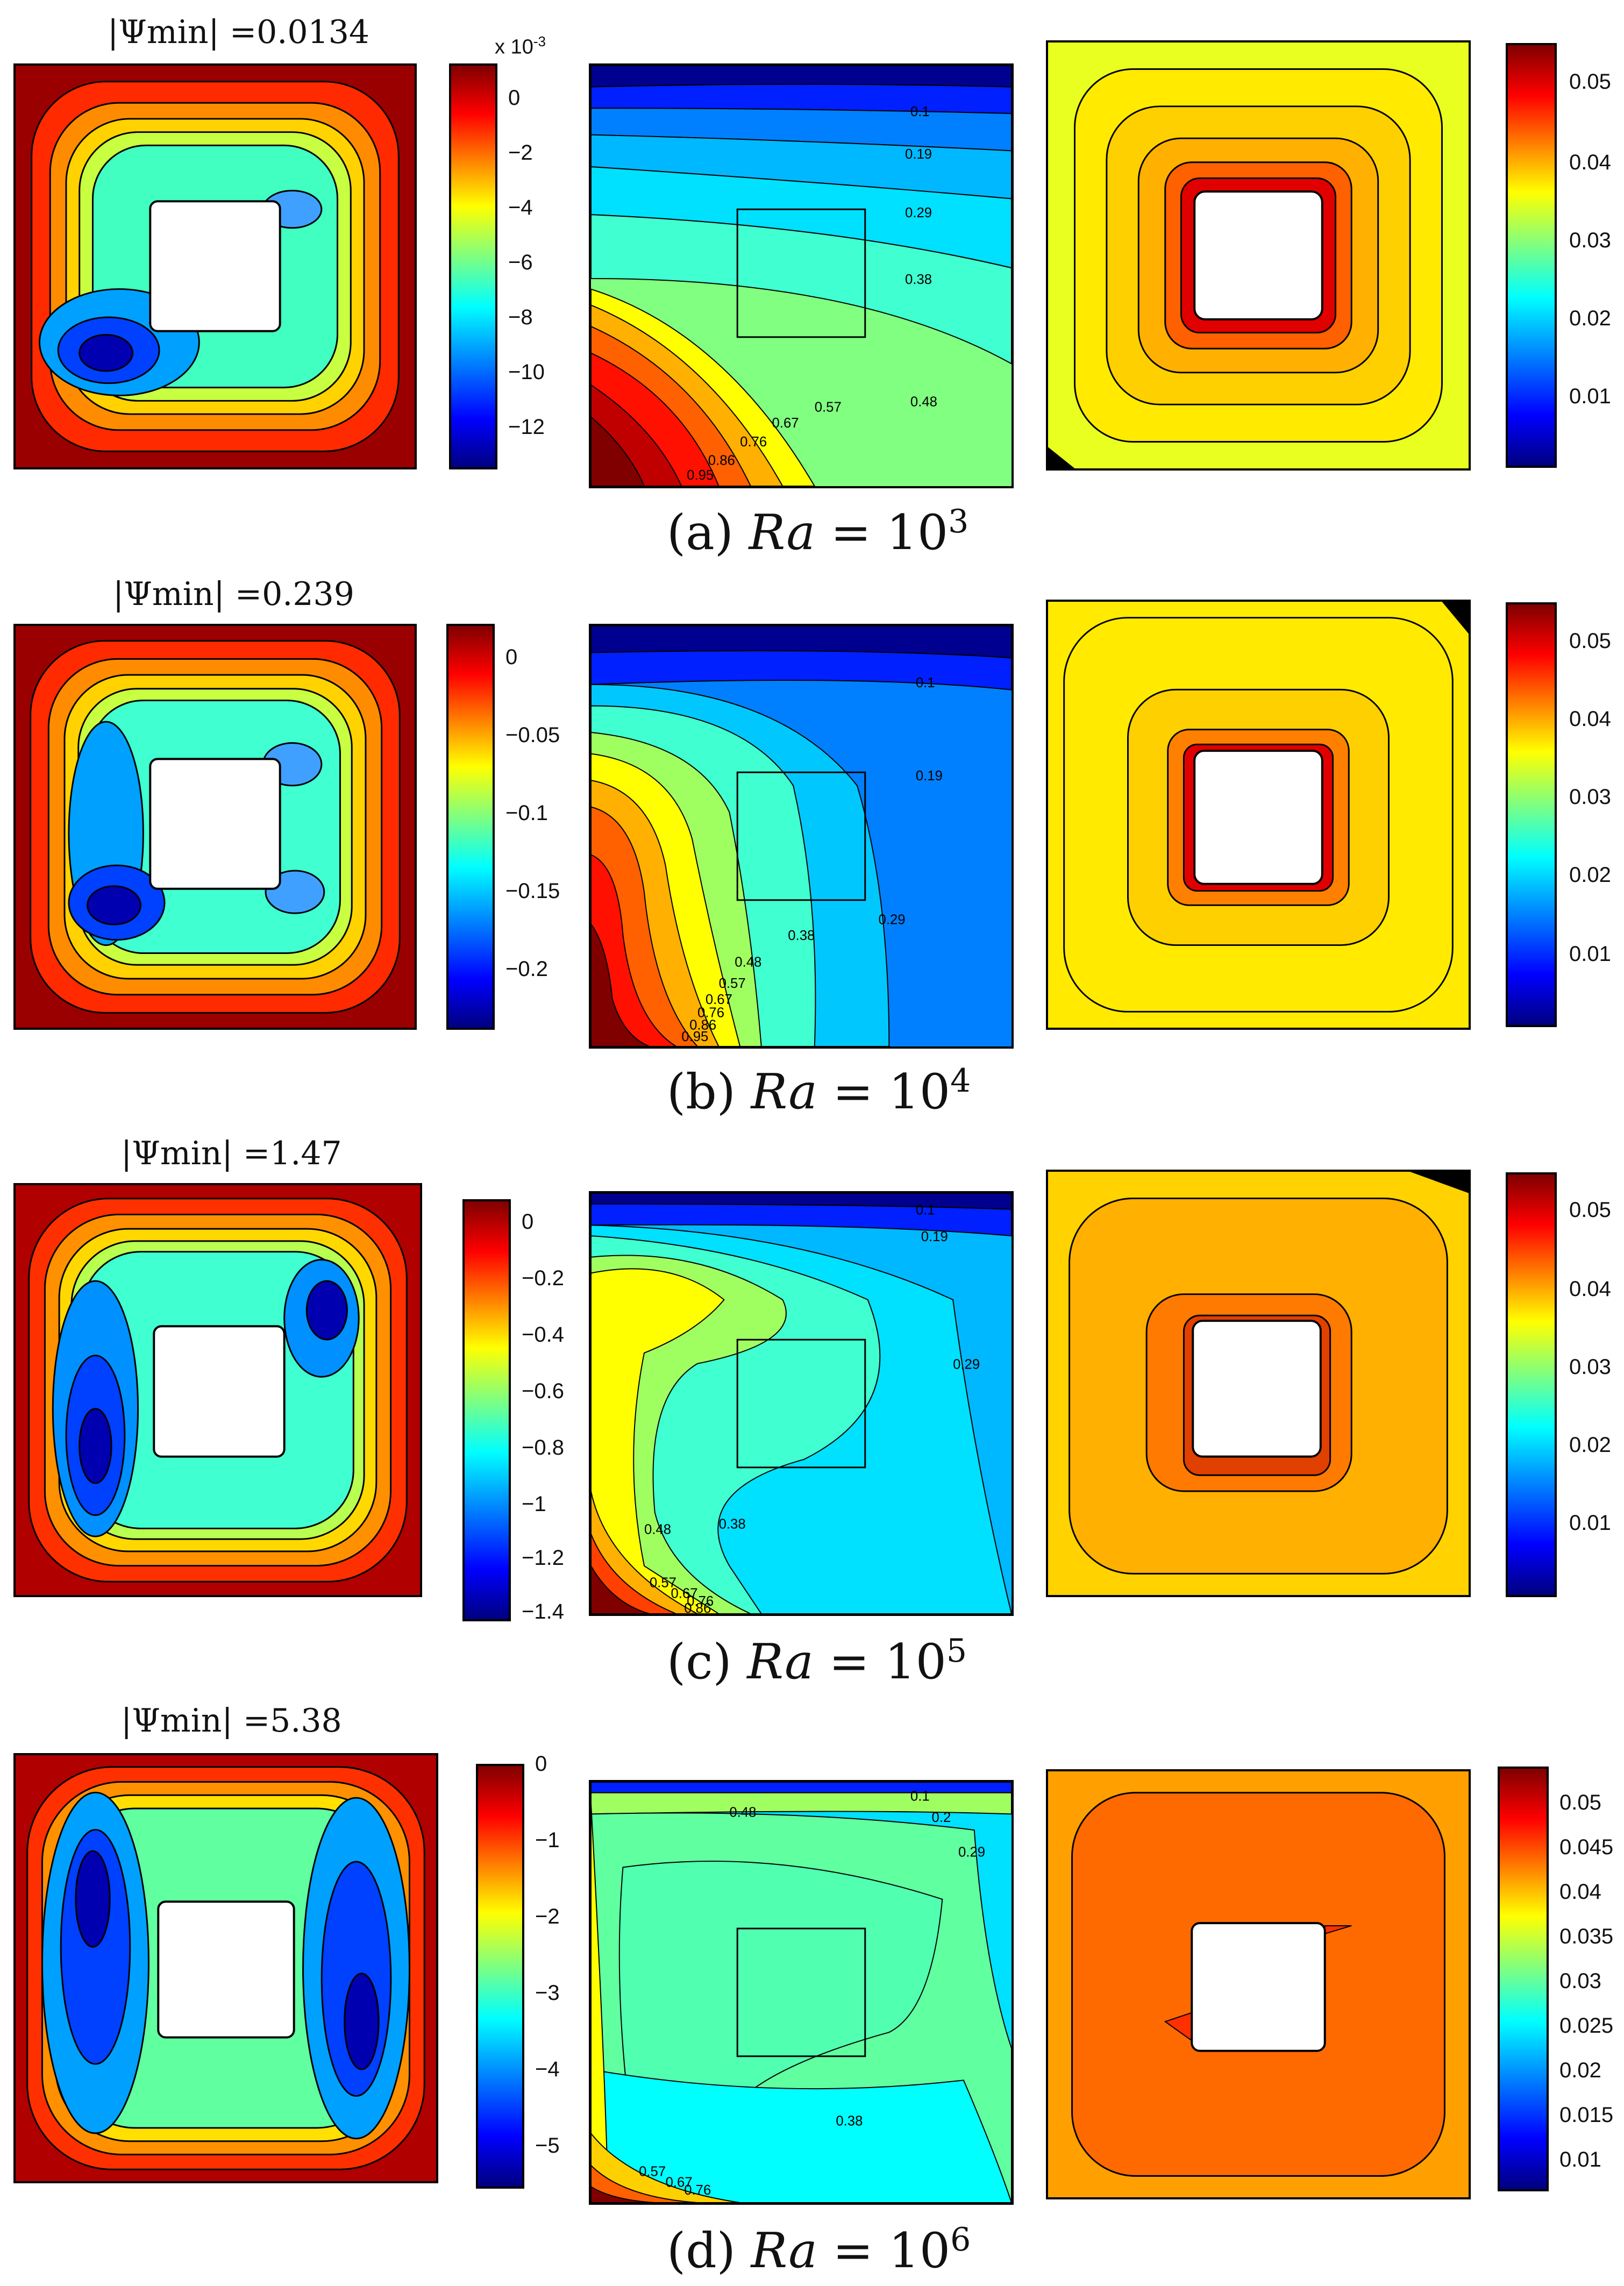 The image size is (1624, 2286). What do you see at coordinates (543, 1558) in the screenshot?
I see `colorbar-tick: −1.2` at bounding box center [543, 1558].